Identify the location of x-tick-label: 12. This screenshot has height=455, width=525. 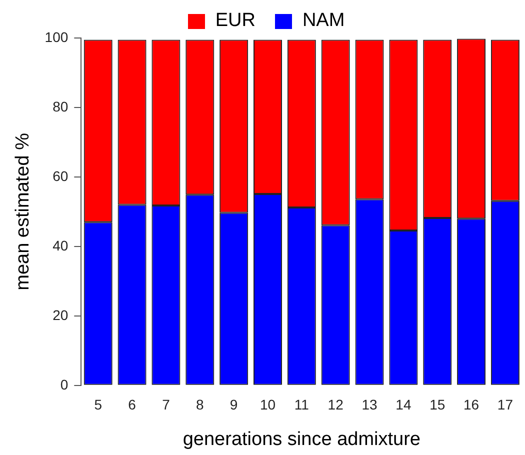
(336, 404).